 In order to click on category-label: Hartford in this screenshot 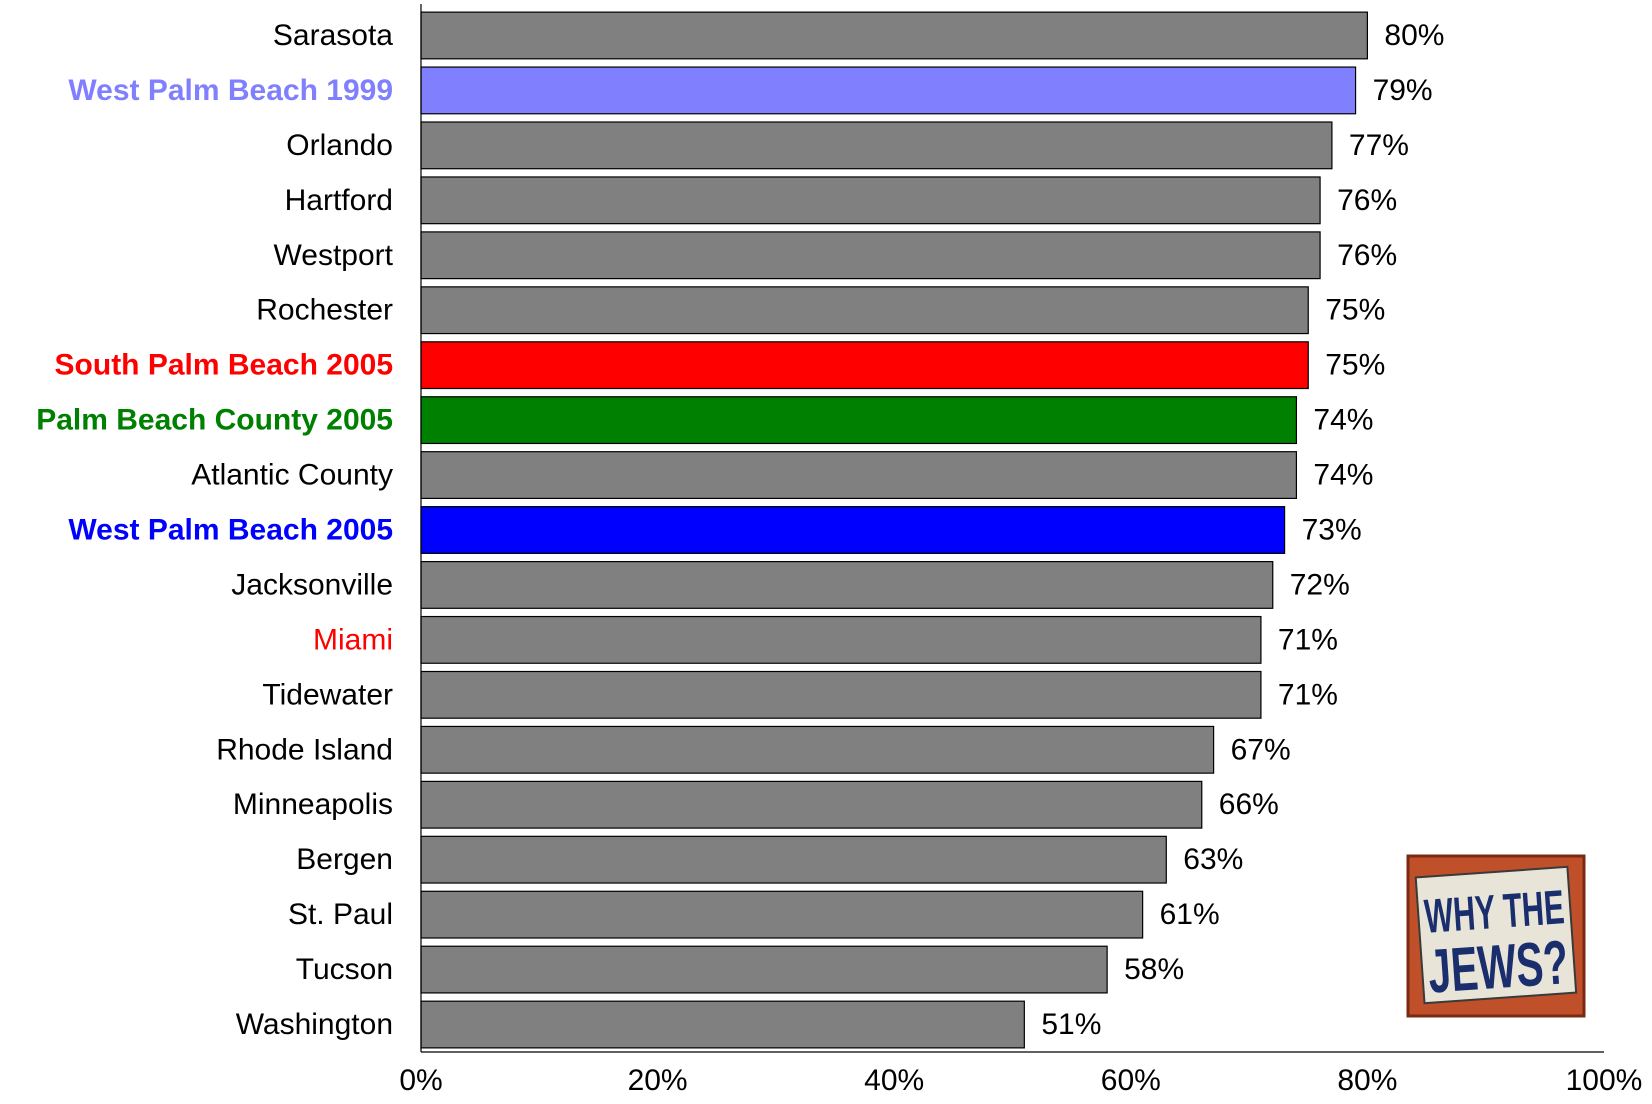, I will do `click(339, 200)`.